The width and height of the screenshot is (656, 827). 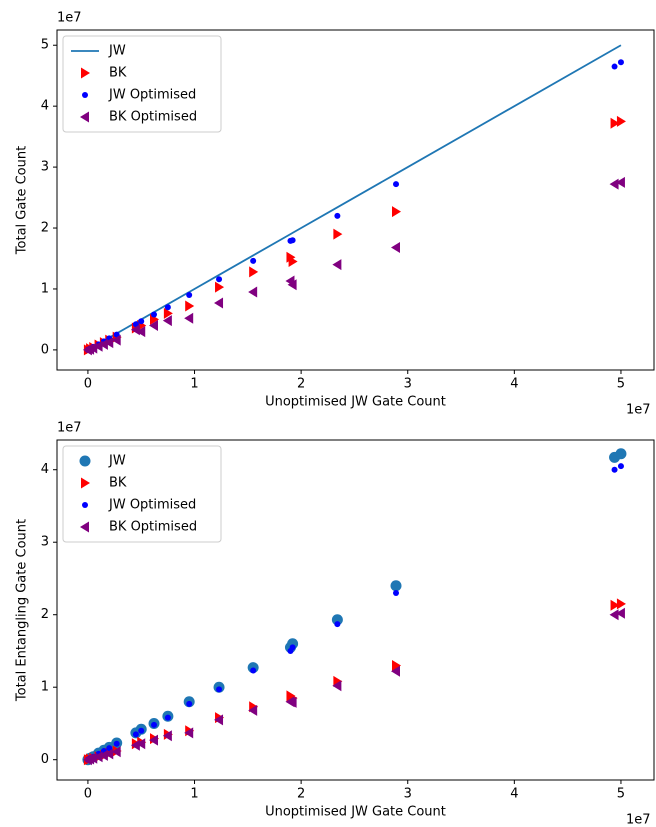 I want to click on x-tick-label: 5, so click(x=621, y=794).